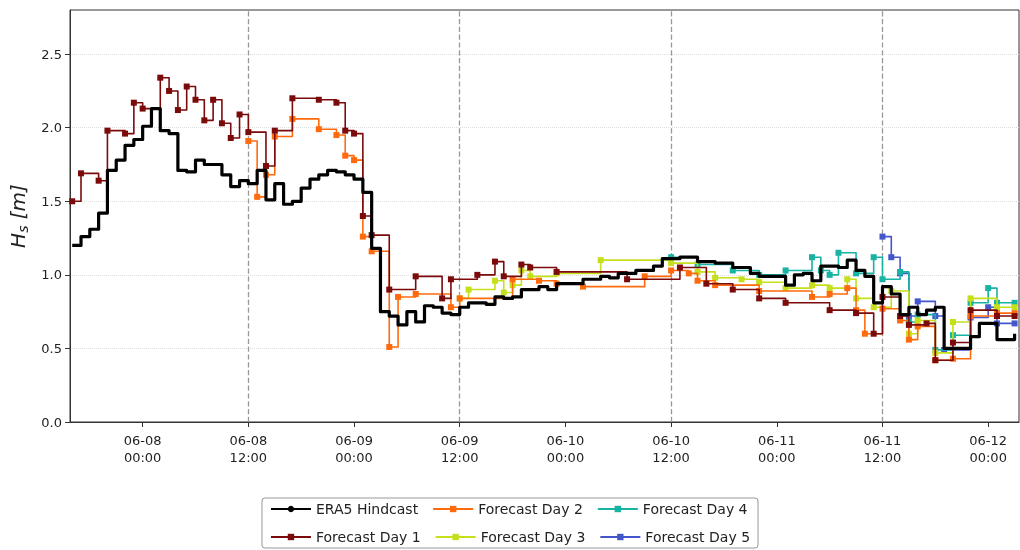 Image resolution: width=1020 pixels, height=550 pixels. Describe the element at coordinates (51, 275) in the screenshot. I see `y-tick-label: 1.0` at that location.